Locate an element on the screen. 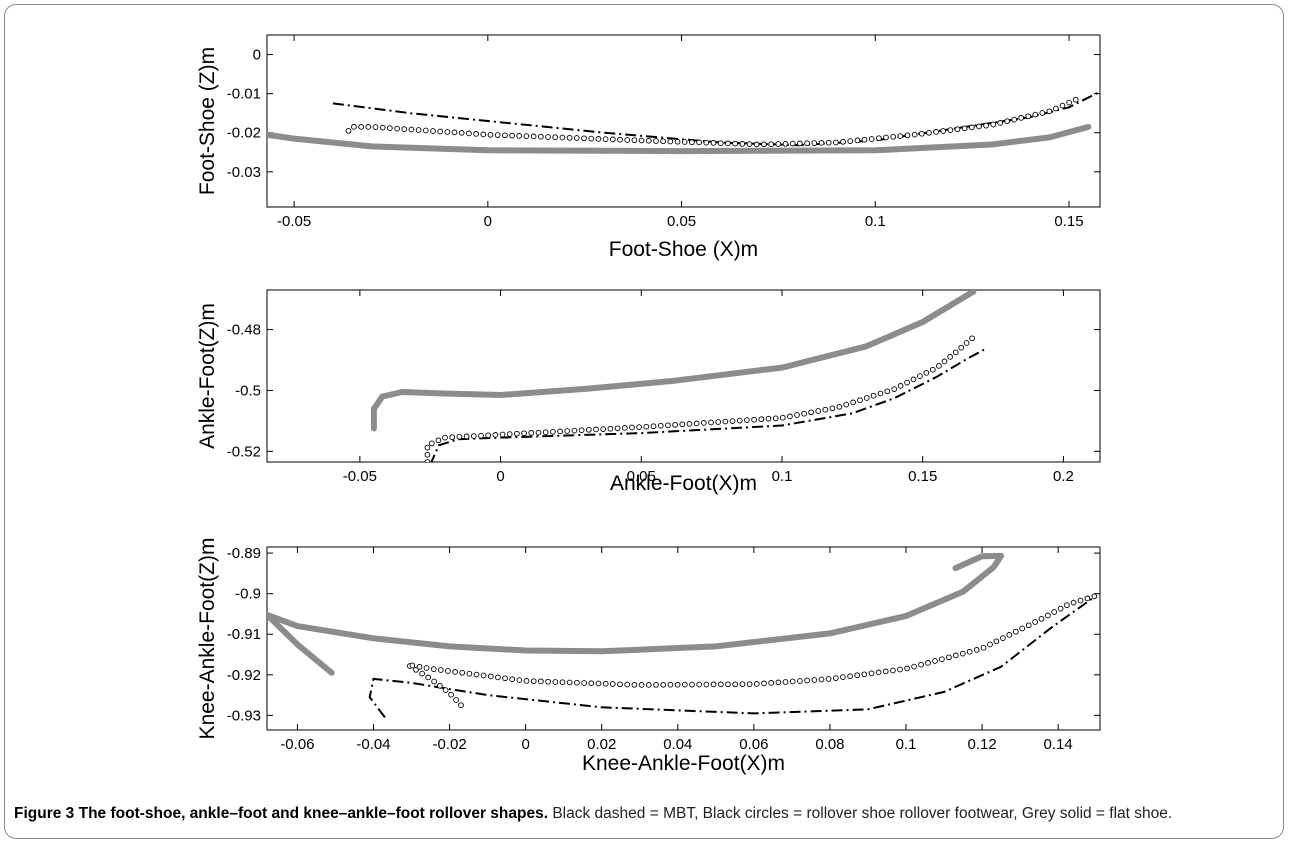 This screenshot has height=847, width=1290. y-tick-label: -0.48 is located at coordinates (244, 330).